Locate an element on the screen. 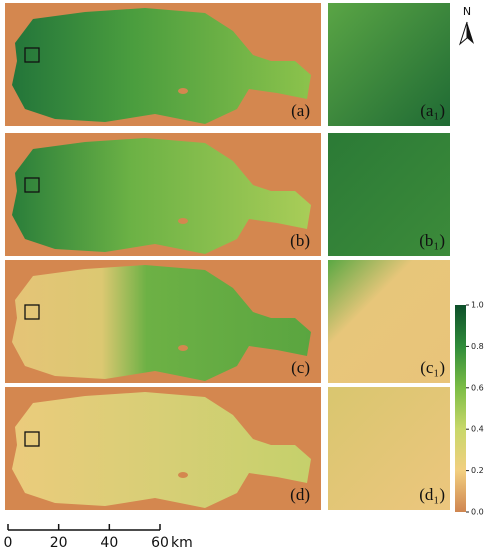 Image resolution: width=487 pixels, height=550 pixels. inset-panel: (d₁) is located at coordinates (389, 448).